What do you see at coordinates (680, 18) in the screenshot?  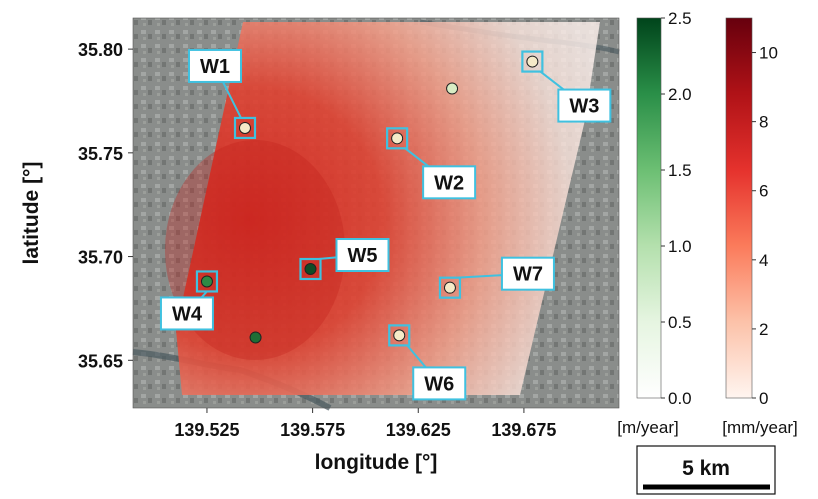 I see `colorbar-tick-label: 2.5` at bounding box center [680, 18].